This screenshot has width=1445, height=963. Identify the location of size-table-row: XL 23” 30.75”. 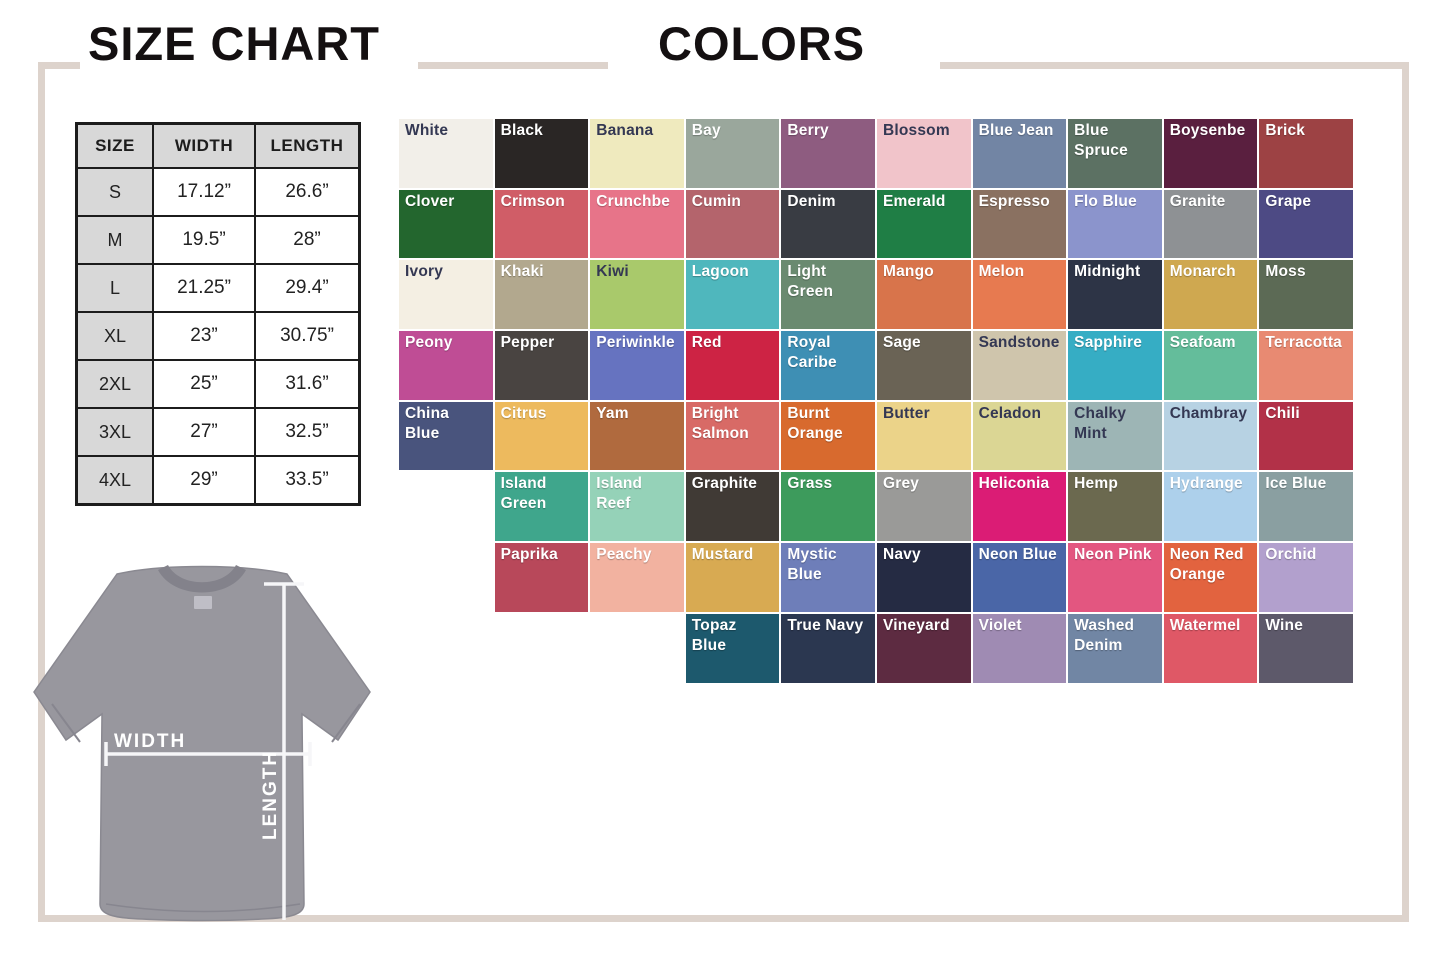
(218, 336).